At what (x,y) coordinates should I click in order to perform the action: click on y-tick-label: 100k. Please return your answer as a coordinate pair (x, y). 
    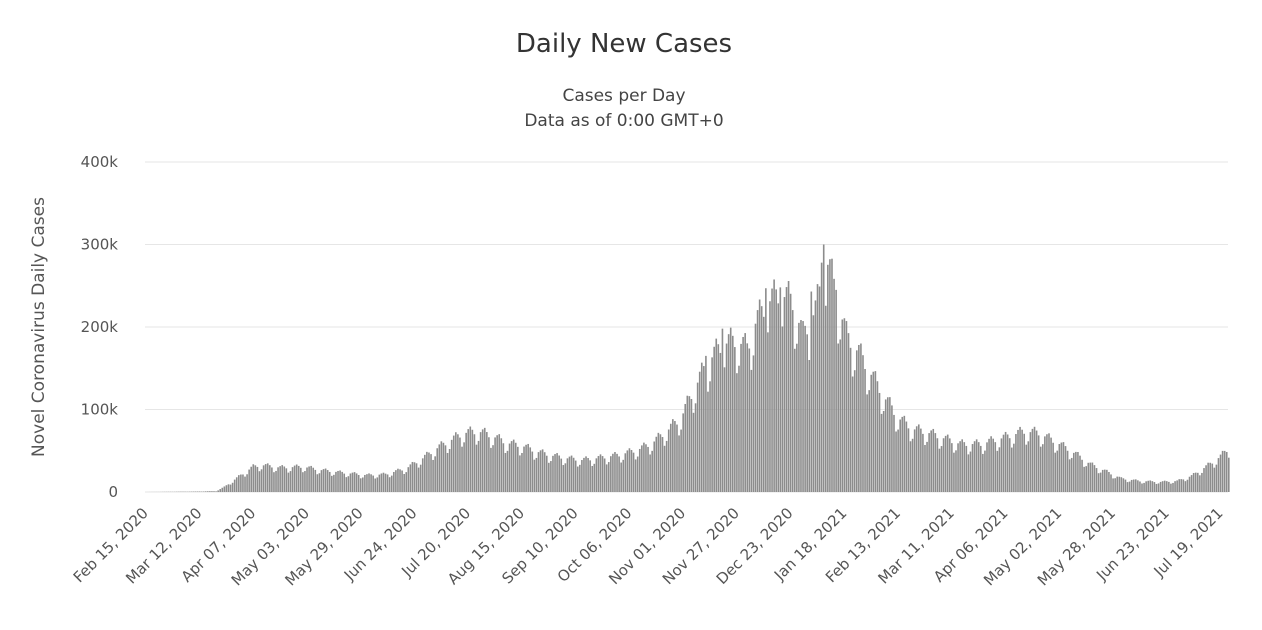
    Looking at the image, I should click on (100, 410).